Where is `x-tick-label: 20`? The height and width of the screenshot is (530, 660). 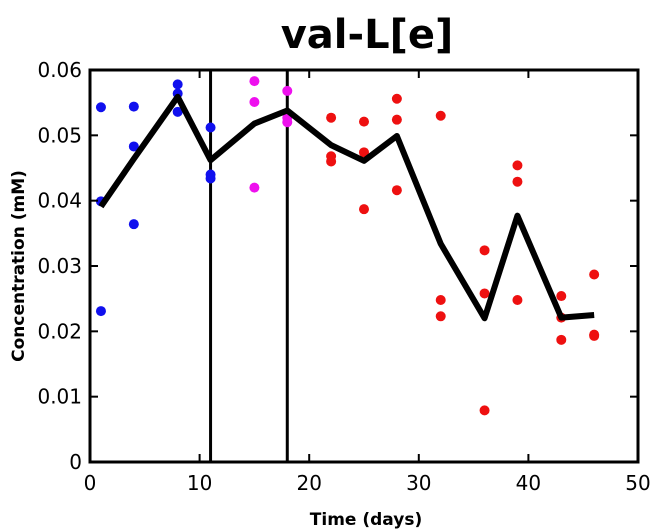
x-tick-label: 20 is located at coordinates (308, 483).